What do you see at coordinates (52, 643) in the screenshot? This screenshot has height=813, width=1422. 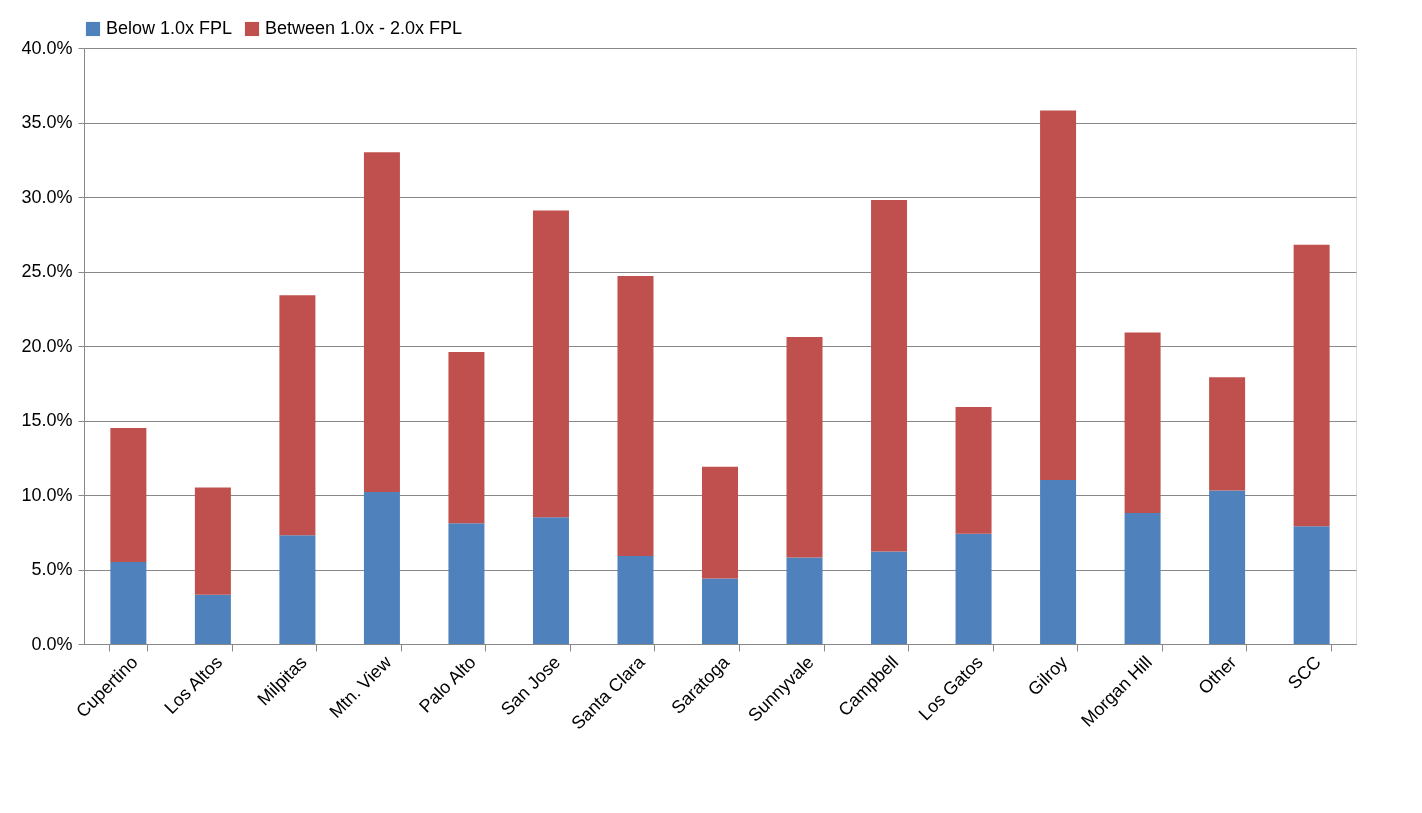 I see `y-tick-label: 0.0%` at bounding box center [52, 643].